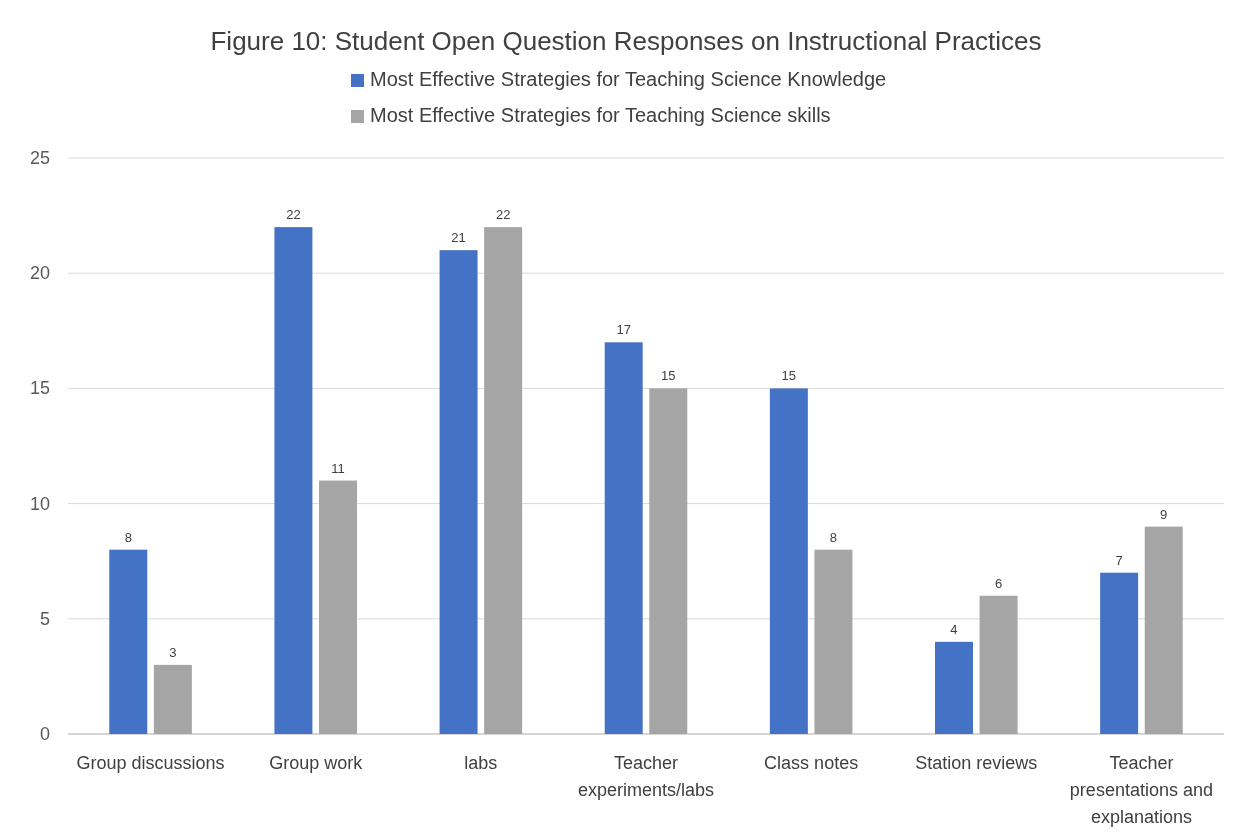  I want to click on x-tick-label: Station reviews, so click(976, 763).